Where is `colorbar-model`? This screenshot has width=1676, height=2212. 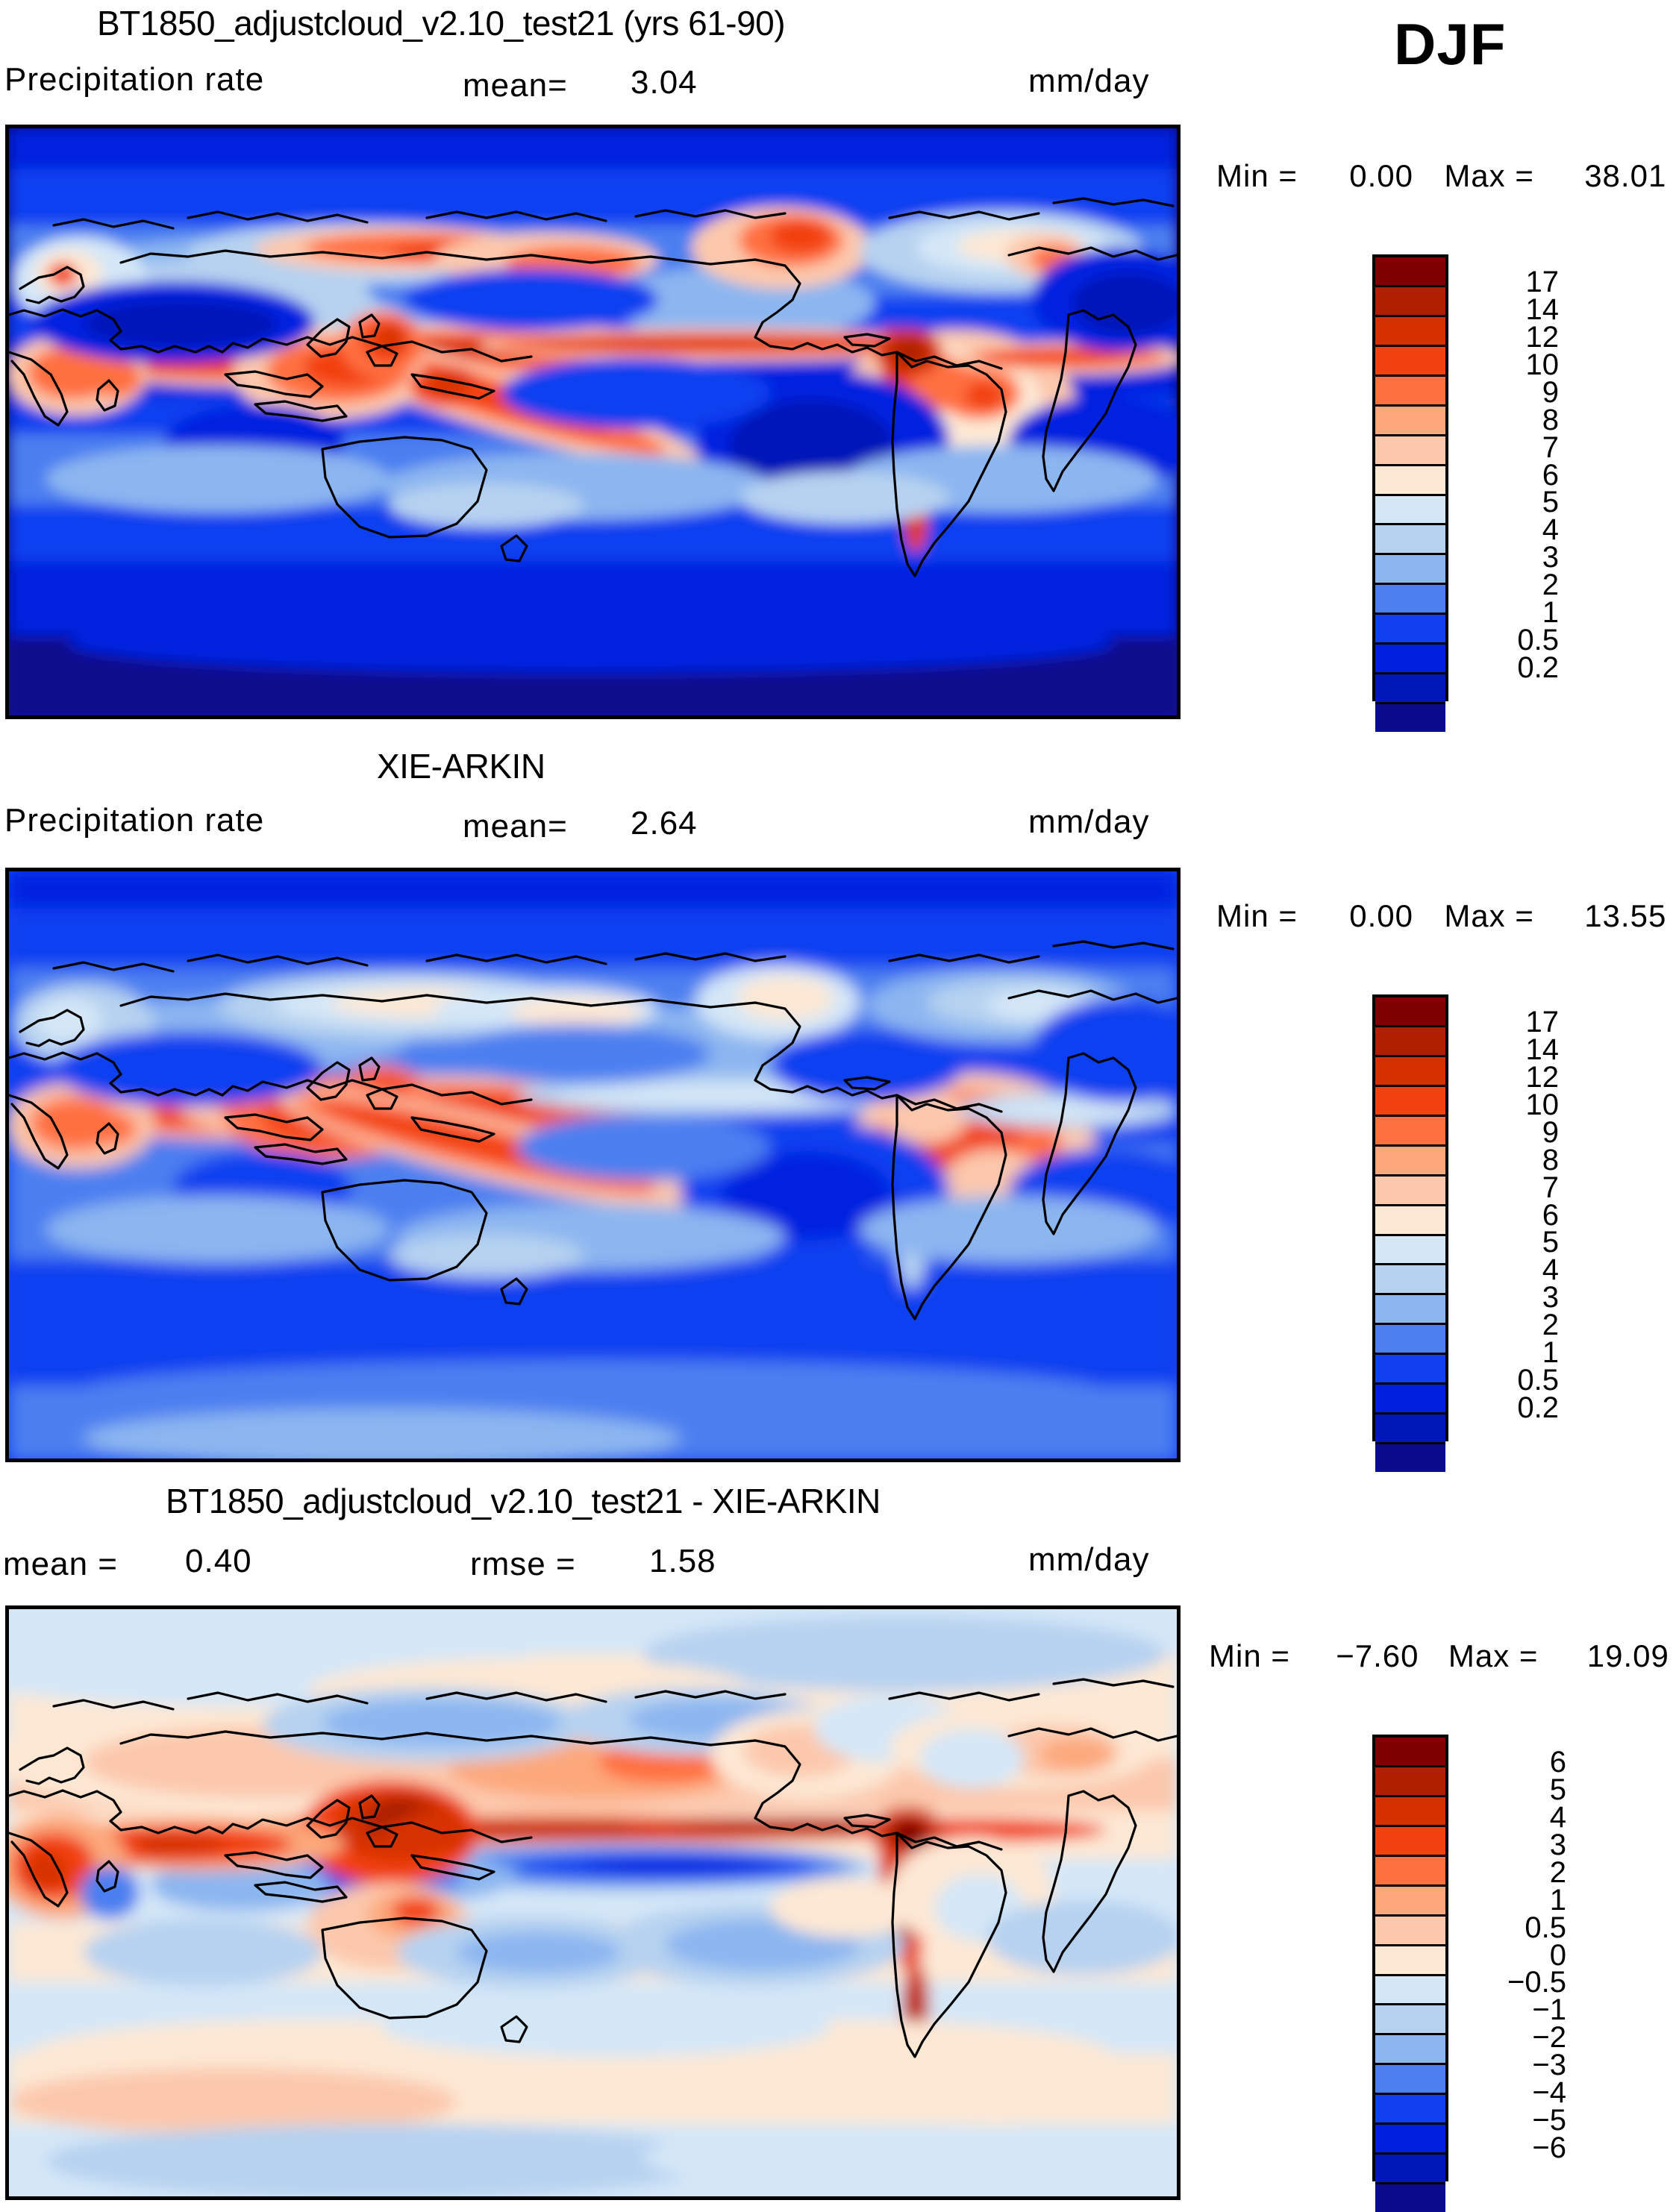
colorbar-model is located at coordinates (1410, 493).